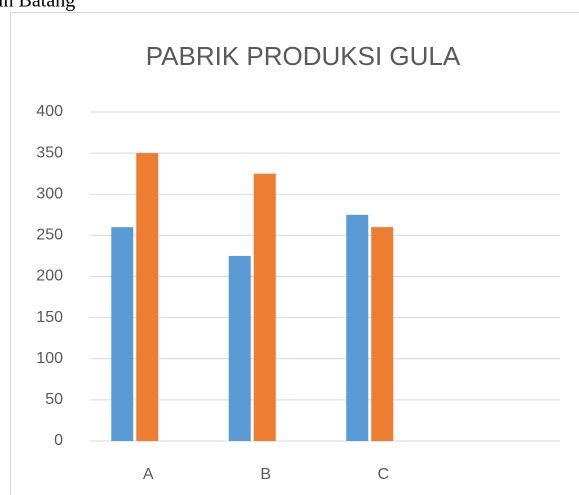 Image resolution: width=579 pixels, height=495 pixels. I want to click on y-tick-label: 300, so click(49, 193).